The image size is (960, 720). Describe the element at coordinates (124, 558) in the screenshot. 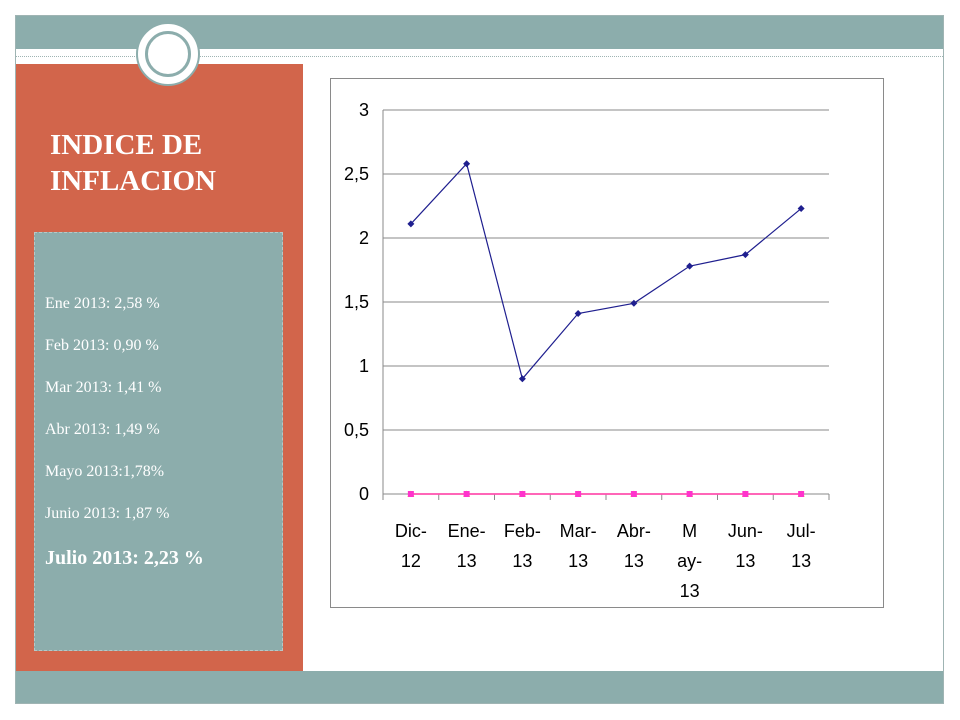

I see `list-item-julio: Julio 2013: 2,23 %` at that location.